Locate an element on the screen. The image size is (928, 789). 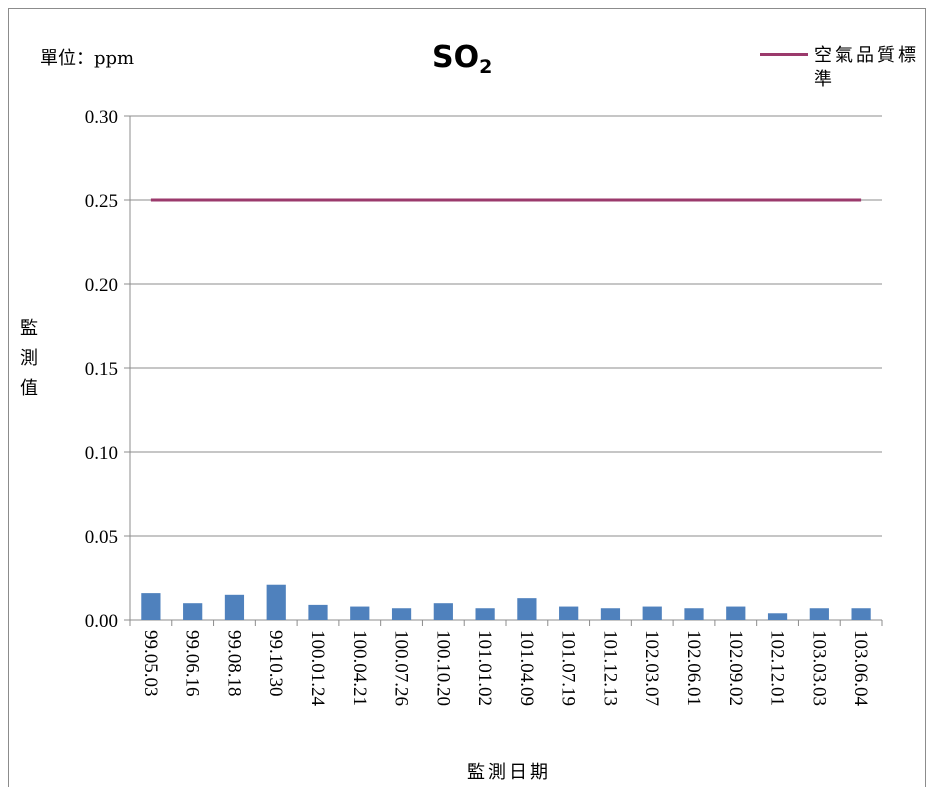
x-tick-label: 99.10.30 is located at coordinates (275, 663).